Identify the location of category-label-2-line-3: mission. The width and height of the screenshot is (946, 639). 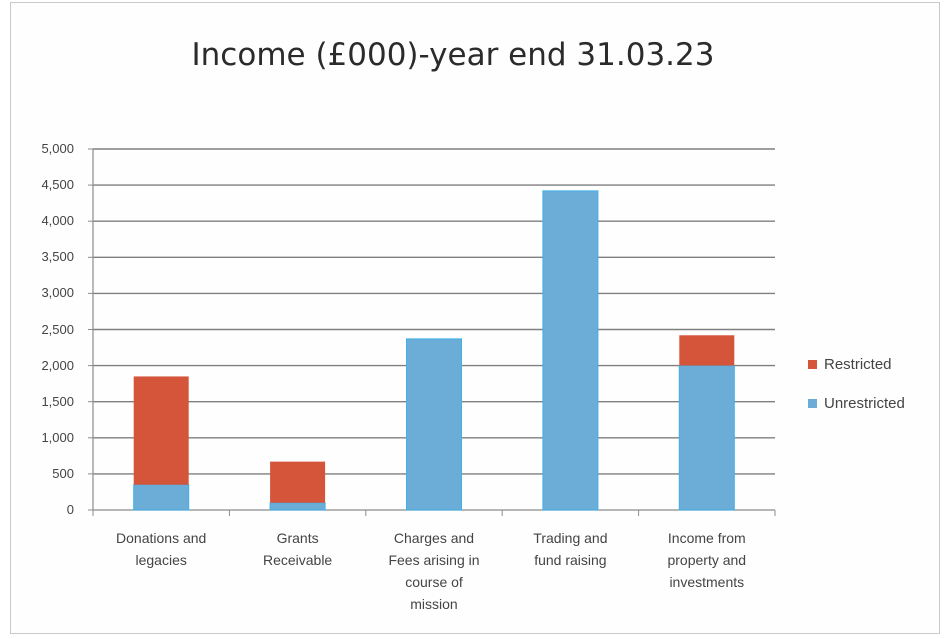
(434, 604).